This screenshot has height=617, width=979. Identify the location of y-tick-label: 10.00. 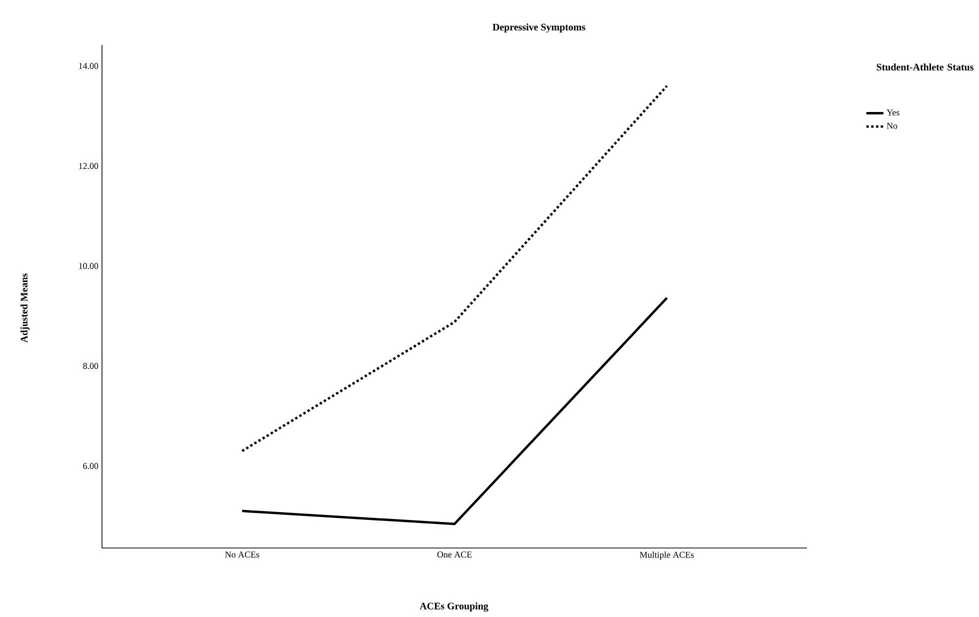
(88, 266).